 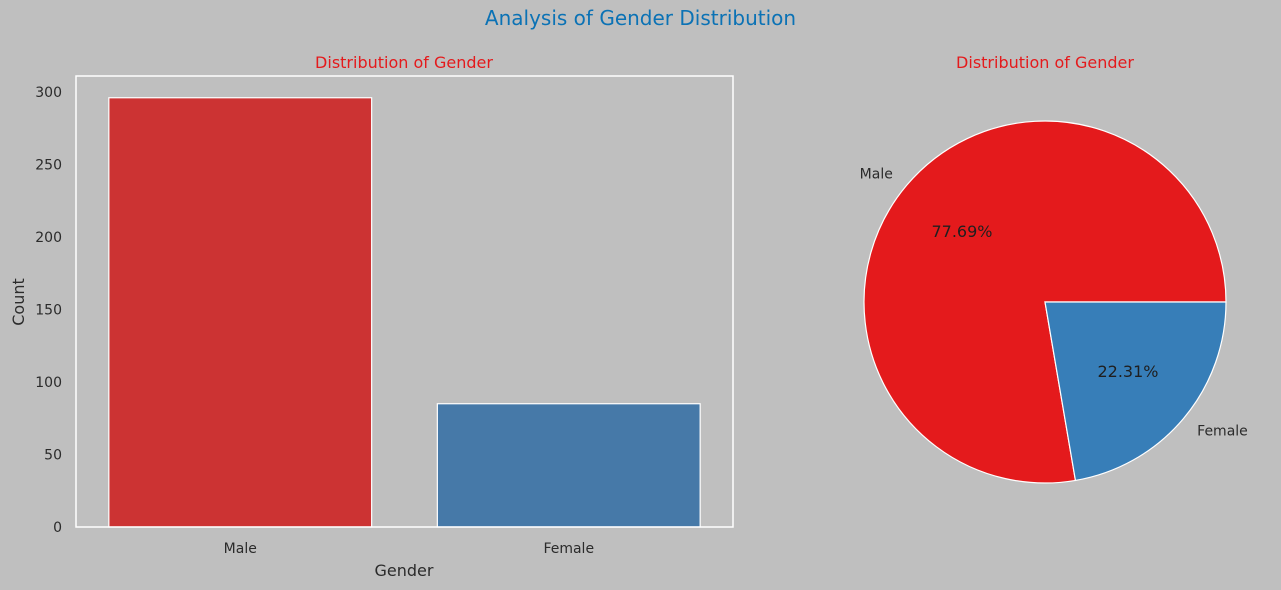 I want to click on bar-female, so click(x=568, y=465).